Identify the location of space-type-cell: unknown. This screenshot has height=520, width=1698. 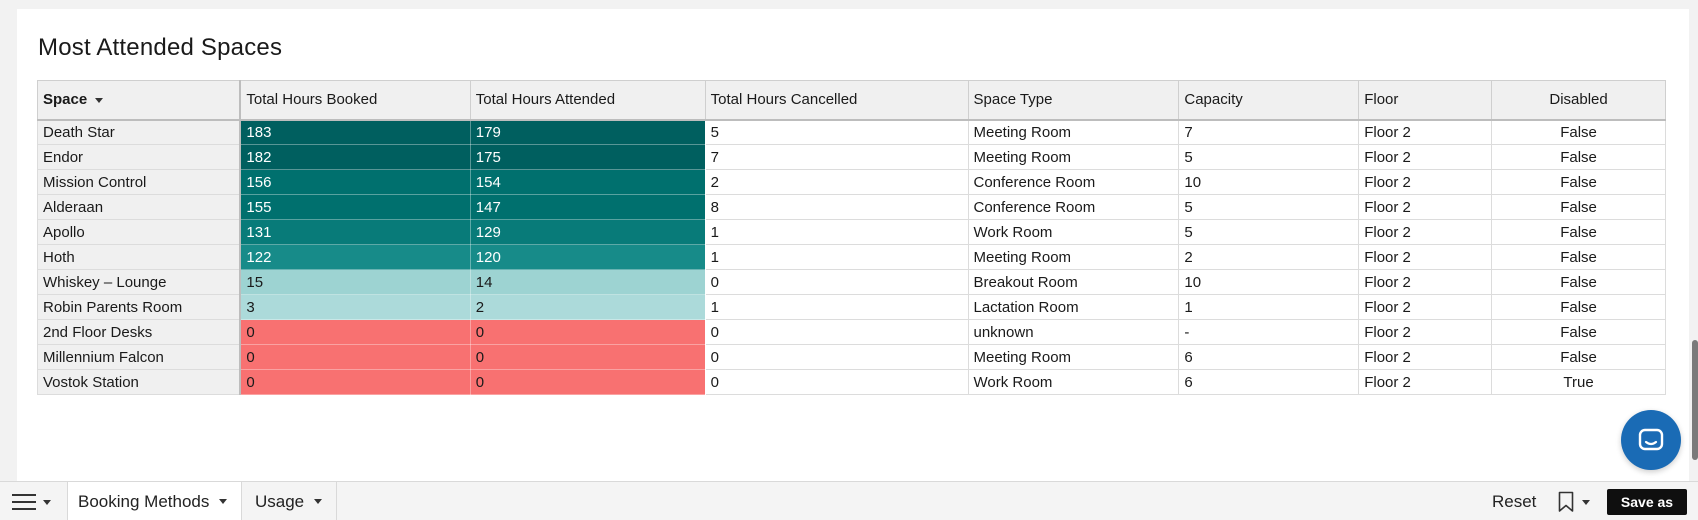
(1073, 332).